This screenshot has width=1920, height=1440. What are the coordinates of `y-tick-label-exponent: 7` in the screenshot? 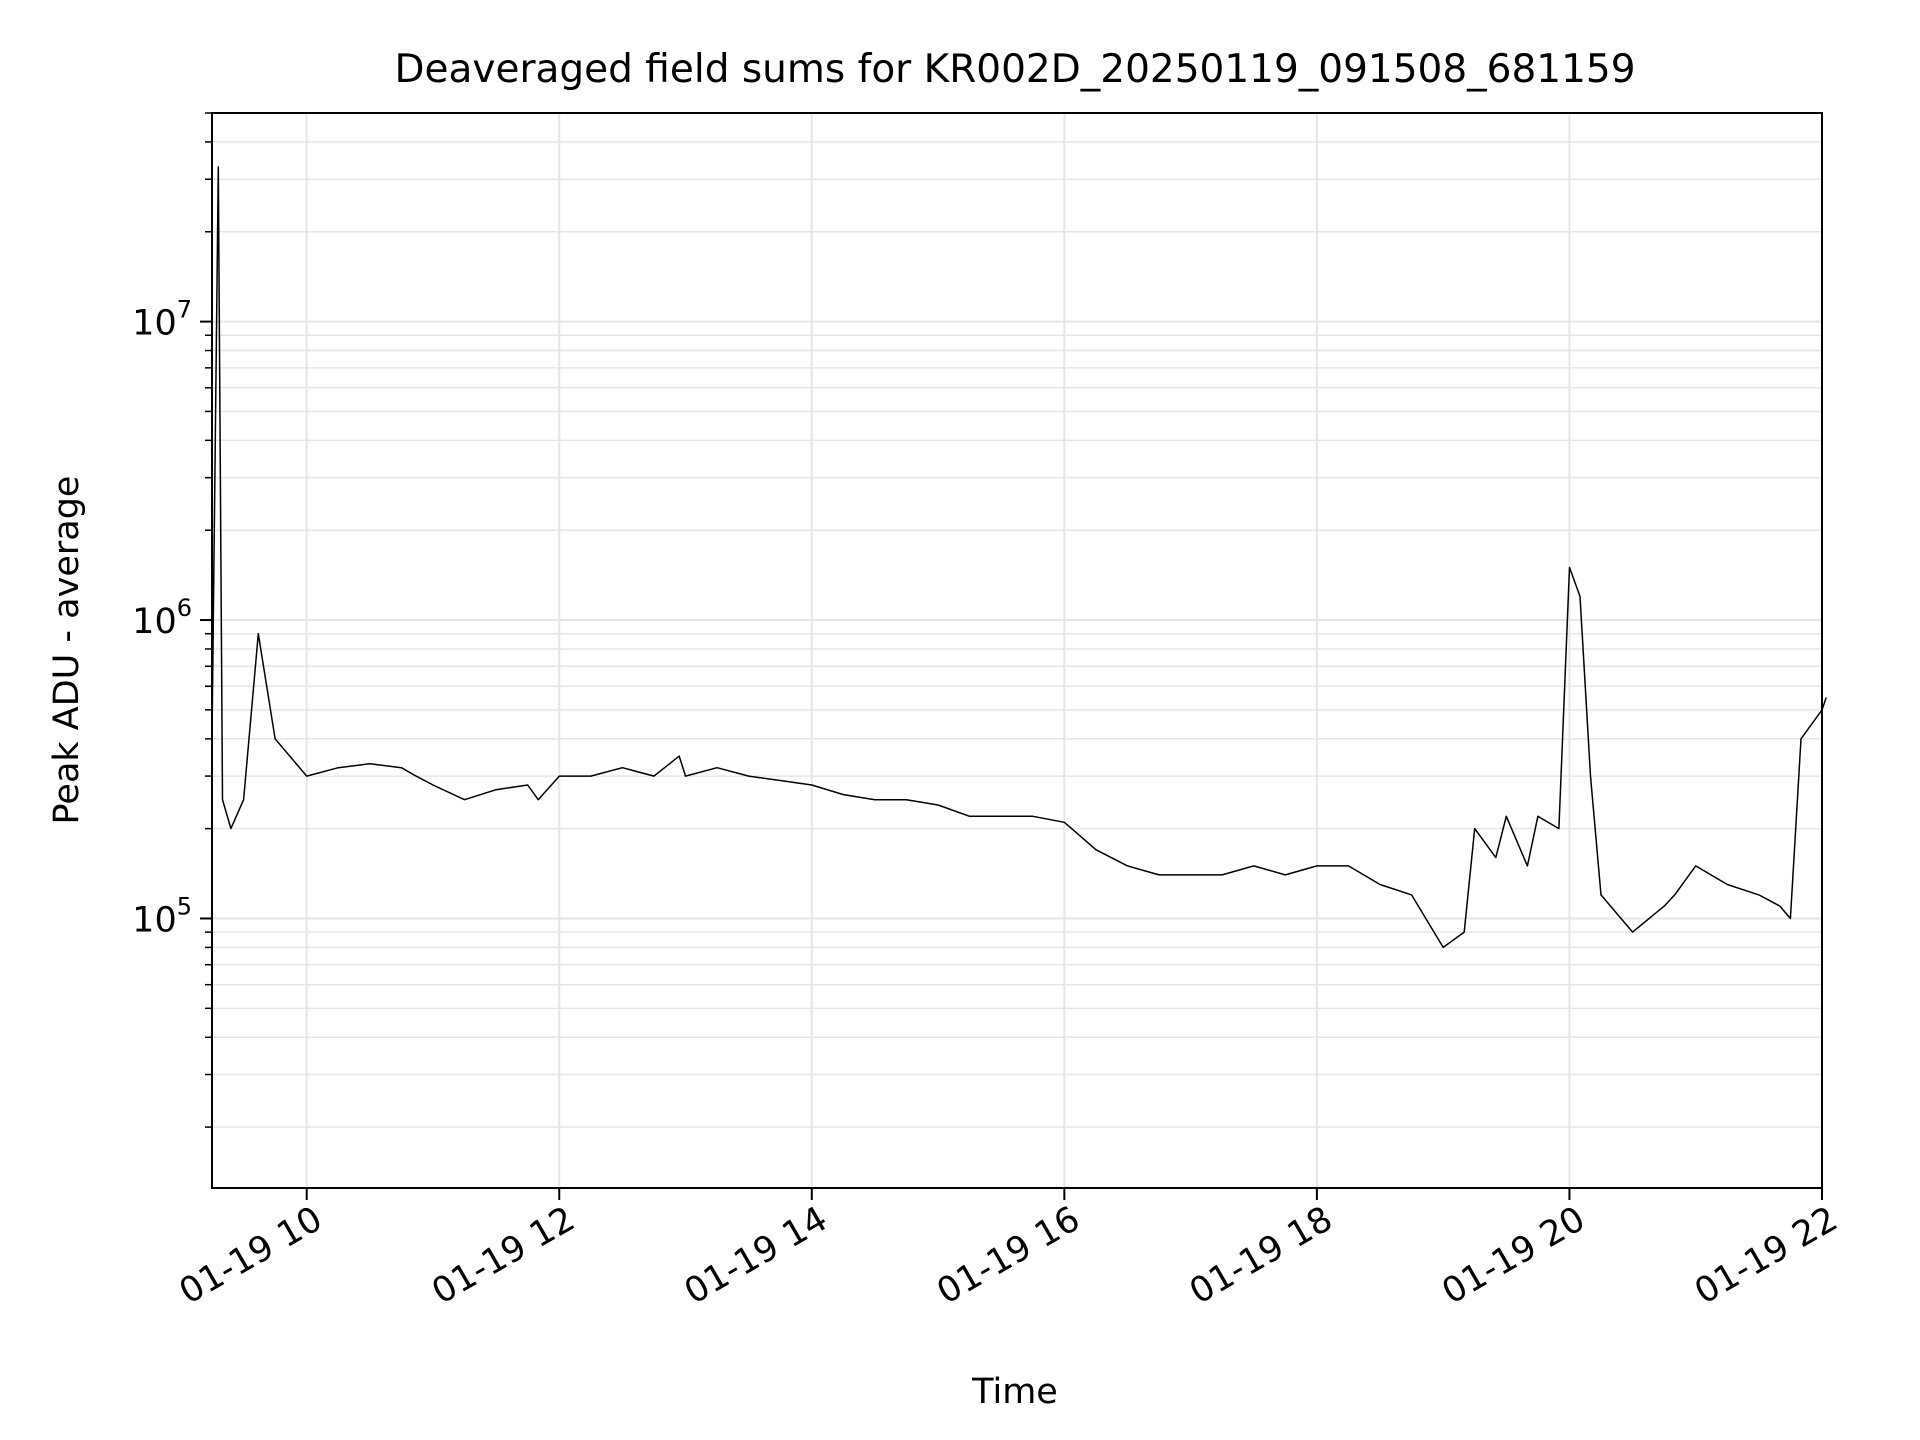 It's located at (184, 310).